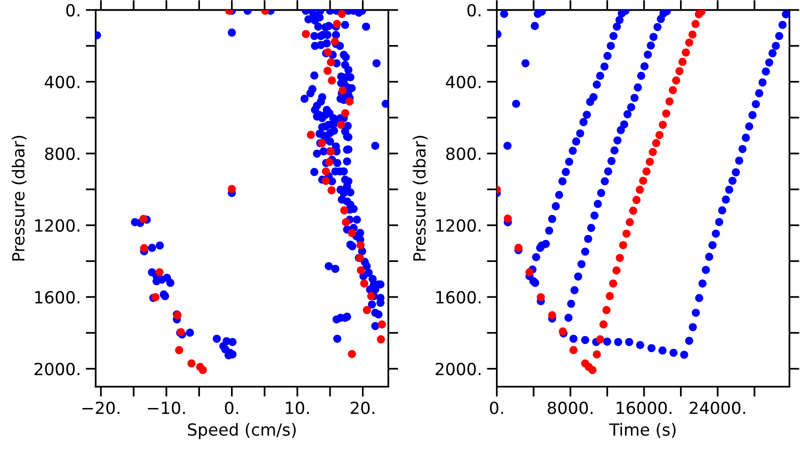  What do you see at coordinates (644, 408) in the screenshot?
I see `x-tick-label: 16000.` at bounding box center [644, 408].